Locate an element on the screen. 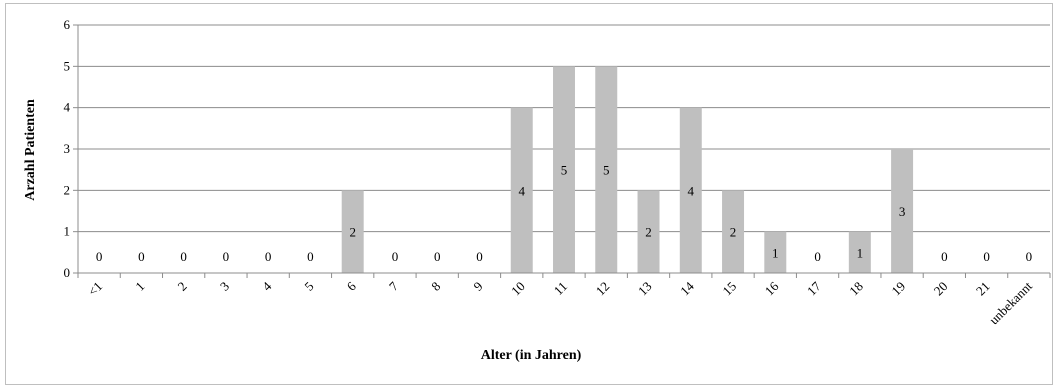 This screenshot has width=1059, height=390. x-tick-label: 2 is located at coordinates (182, 286).